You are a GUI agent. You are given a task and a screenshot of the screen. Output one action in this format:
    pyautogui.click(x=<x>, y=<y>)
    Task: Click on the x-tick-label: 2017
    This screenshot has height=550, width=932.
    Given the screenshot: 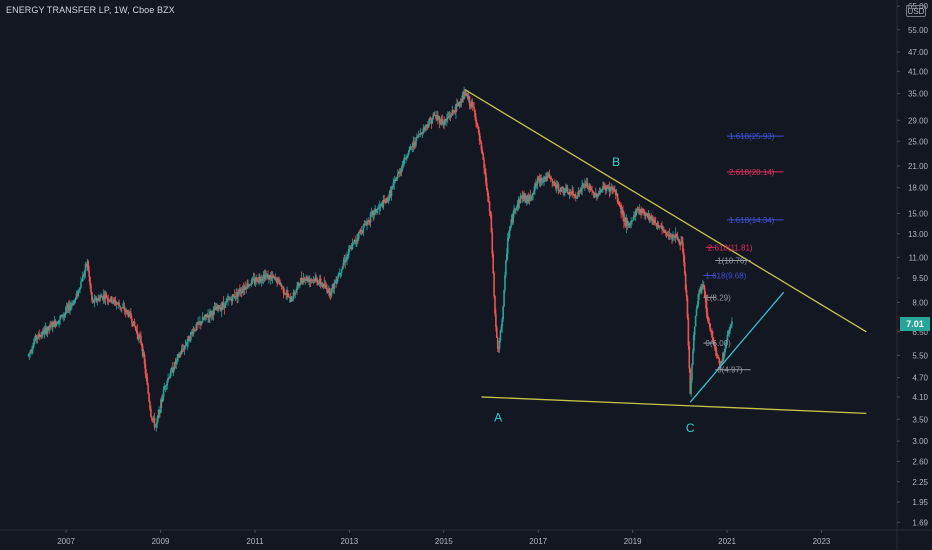 What is the action you would take?
    pyautogui.click(x=538, y=541)
    